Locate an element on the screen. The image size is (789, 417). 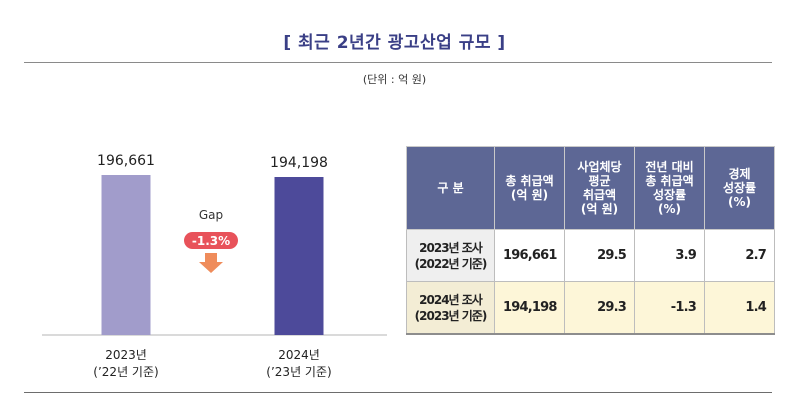
header-growth: 전년 대비 총 취급액 성장률 (%) is located at coordinates (669, 188).